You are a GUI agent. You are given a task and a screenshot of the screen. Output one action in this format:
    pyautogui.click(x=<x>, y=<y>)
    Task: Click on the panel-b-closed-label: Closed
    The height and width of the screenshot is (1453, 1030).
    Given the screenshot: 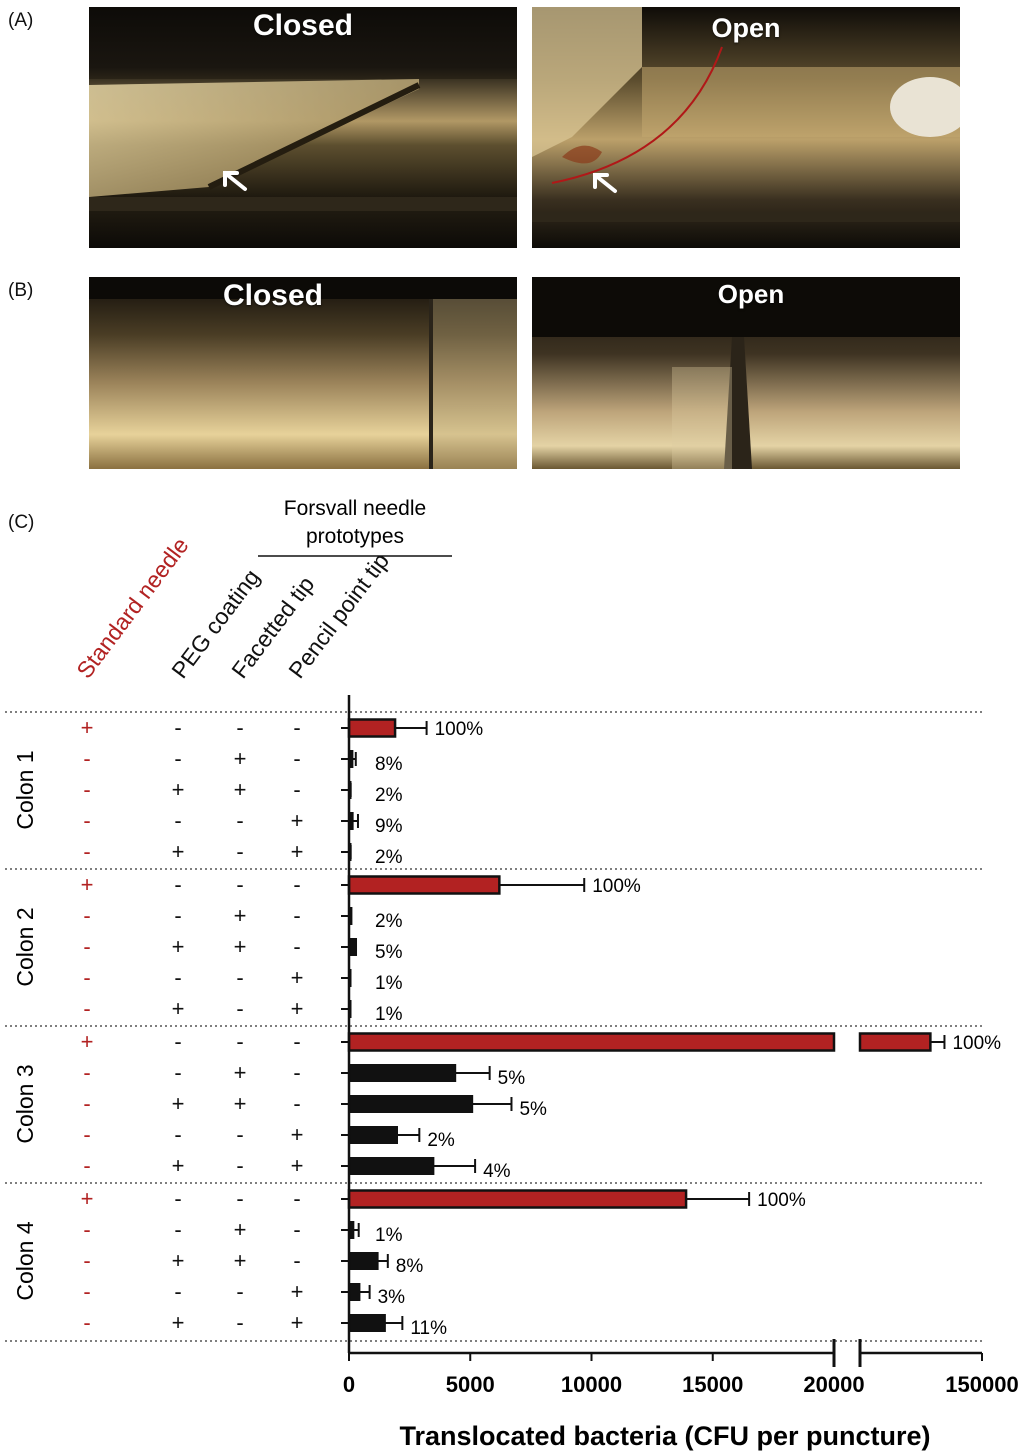 What is the action you would take?
    pyautogui.click(x=273, y=295)
    